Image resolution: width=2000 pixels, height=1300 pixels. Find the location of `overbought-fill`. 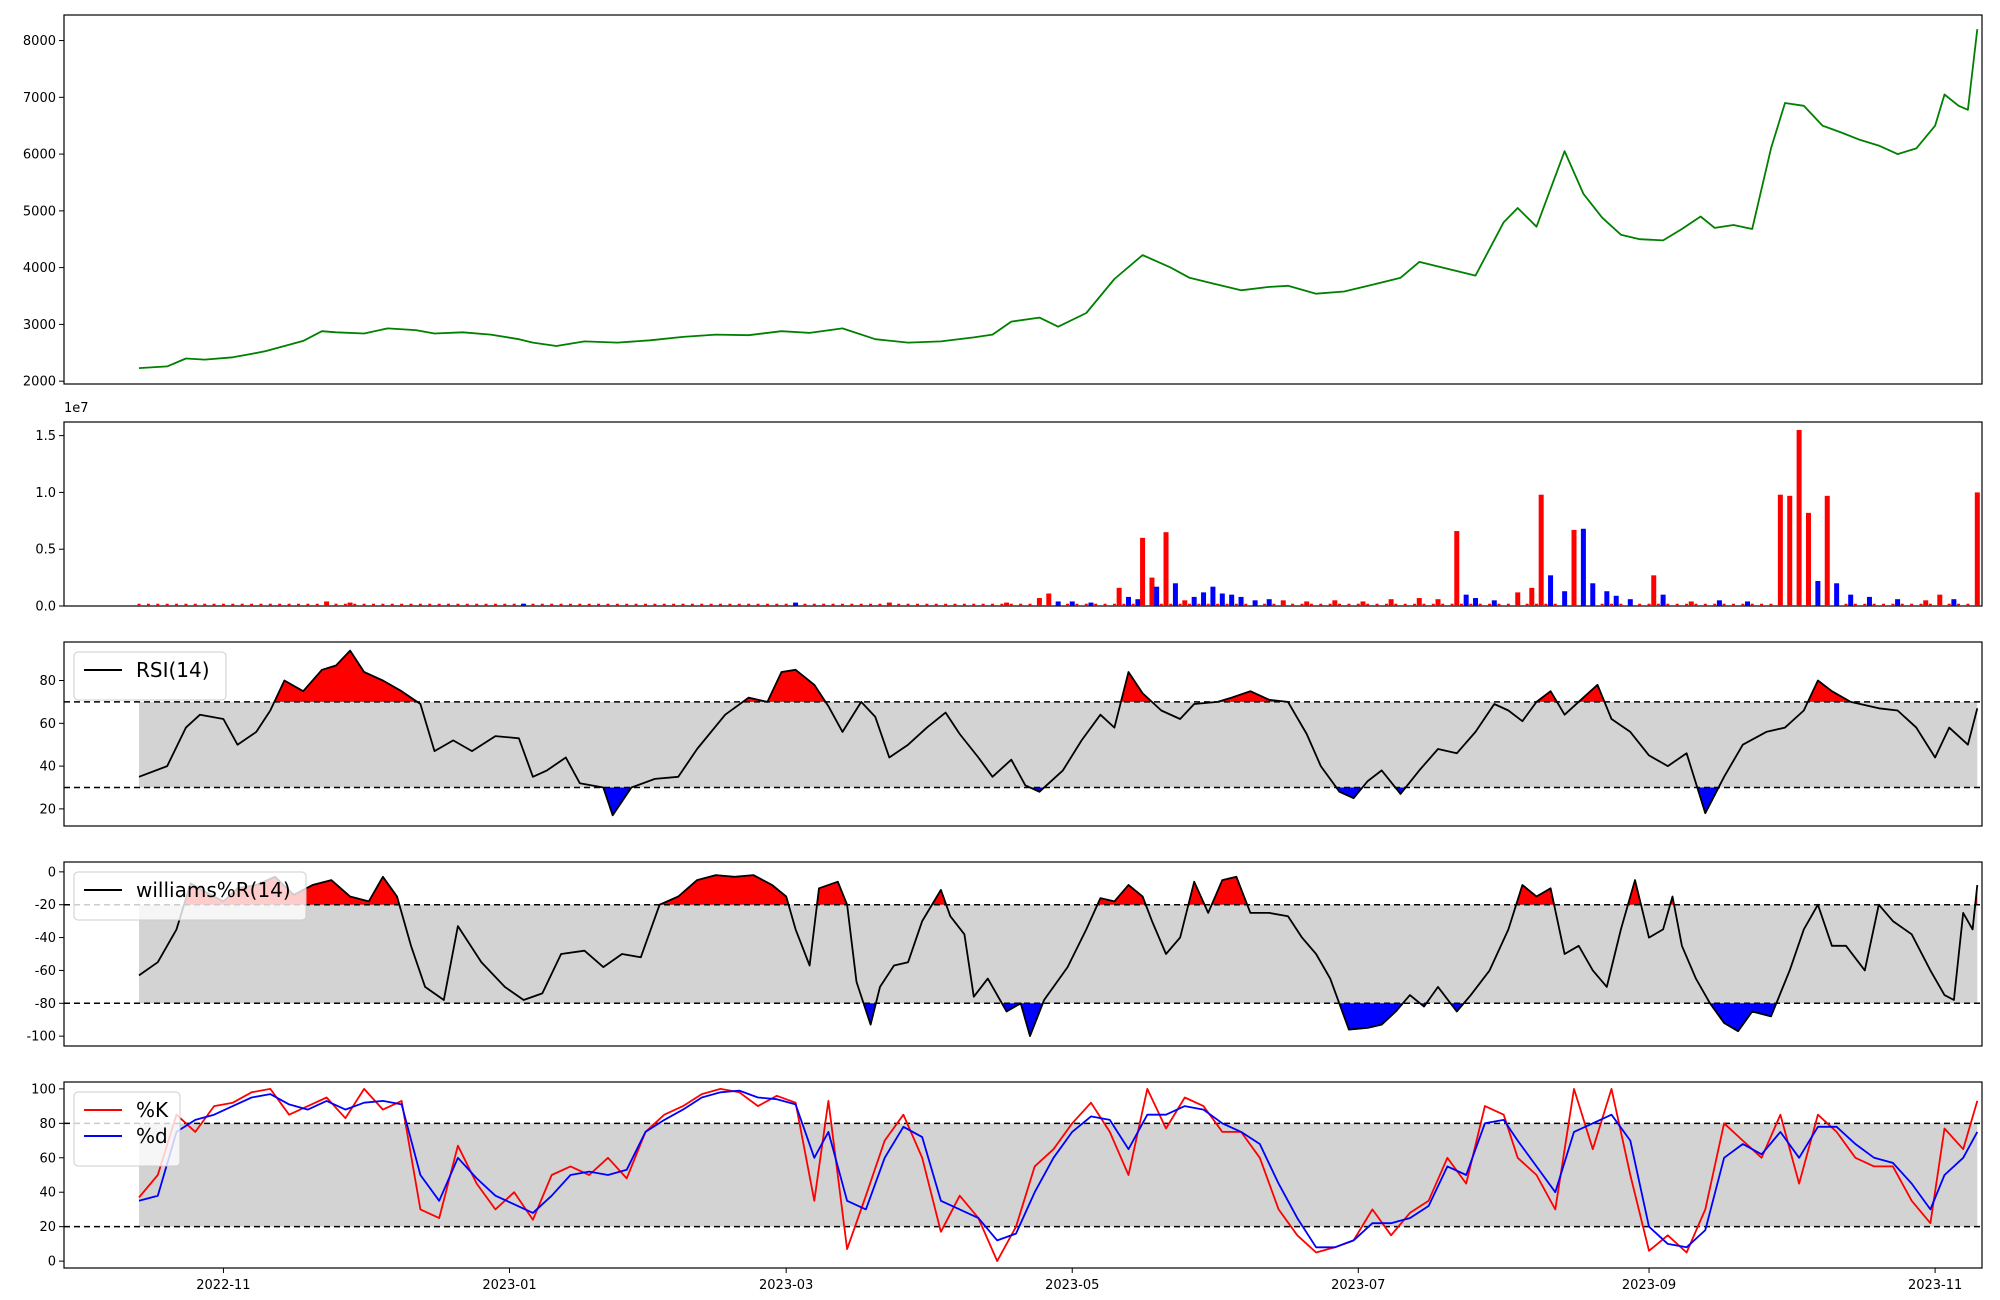

overbought-fill is located at coordinates (1196, 893).